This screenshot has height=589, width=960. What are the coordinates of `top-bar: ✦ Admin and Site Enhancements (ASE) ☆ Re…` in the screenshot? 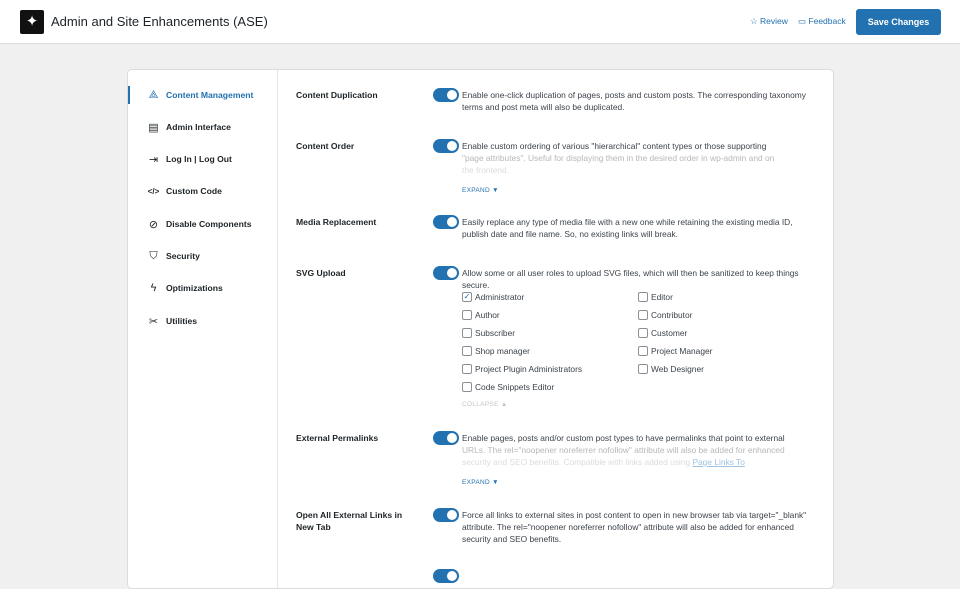 It's located at (480, 22).